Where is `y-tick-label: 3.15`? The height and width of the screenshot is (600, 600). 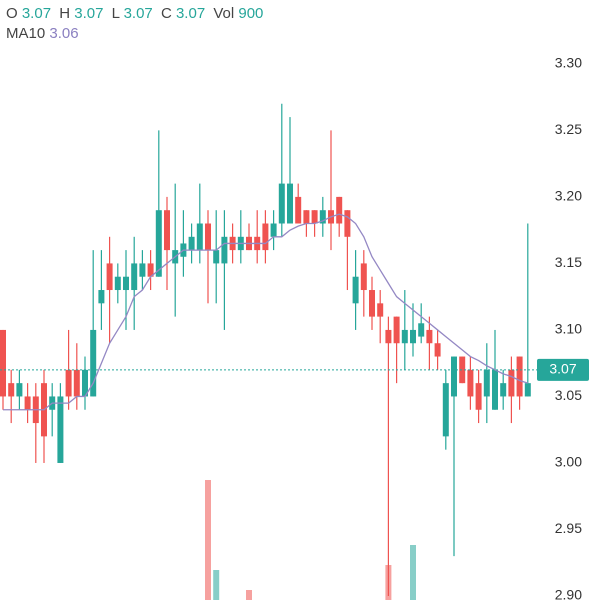 y-tick-label: 3.15 is located at coordinates (568, 262).